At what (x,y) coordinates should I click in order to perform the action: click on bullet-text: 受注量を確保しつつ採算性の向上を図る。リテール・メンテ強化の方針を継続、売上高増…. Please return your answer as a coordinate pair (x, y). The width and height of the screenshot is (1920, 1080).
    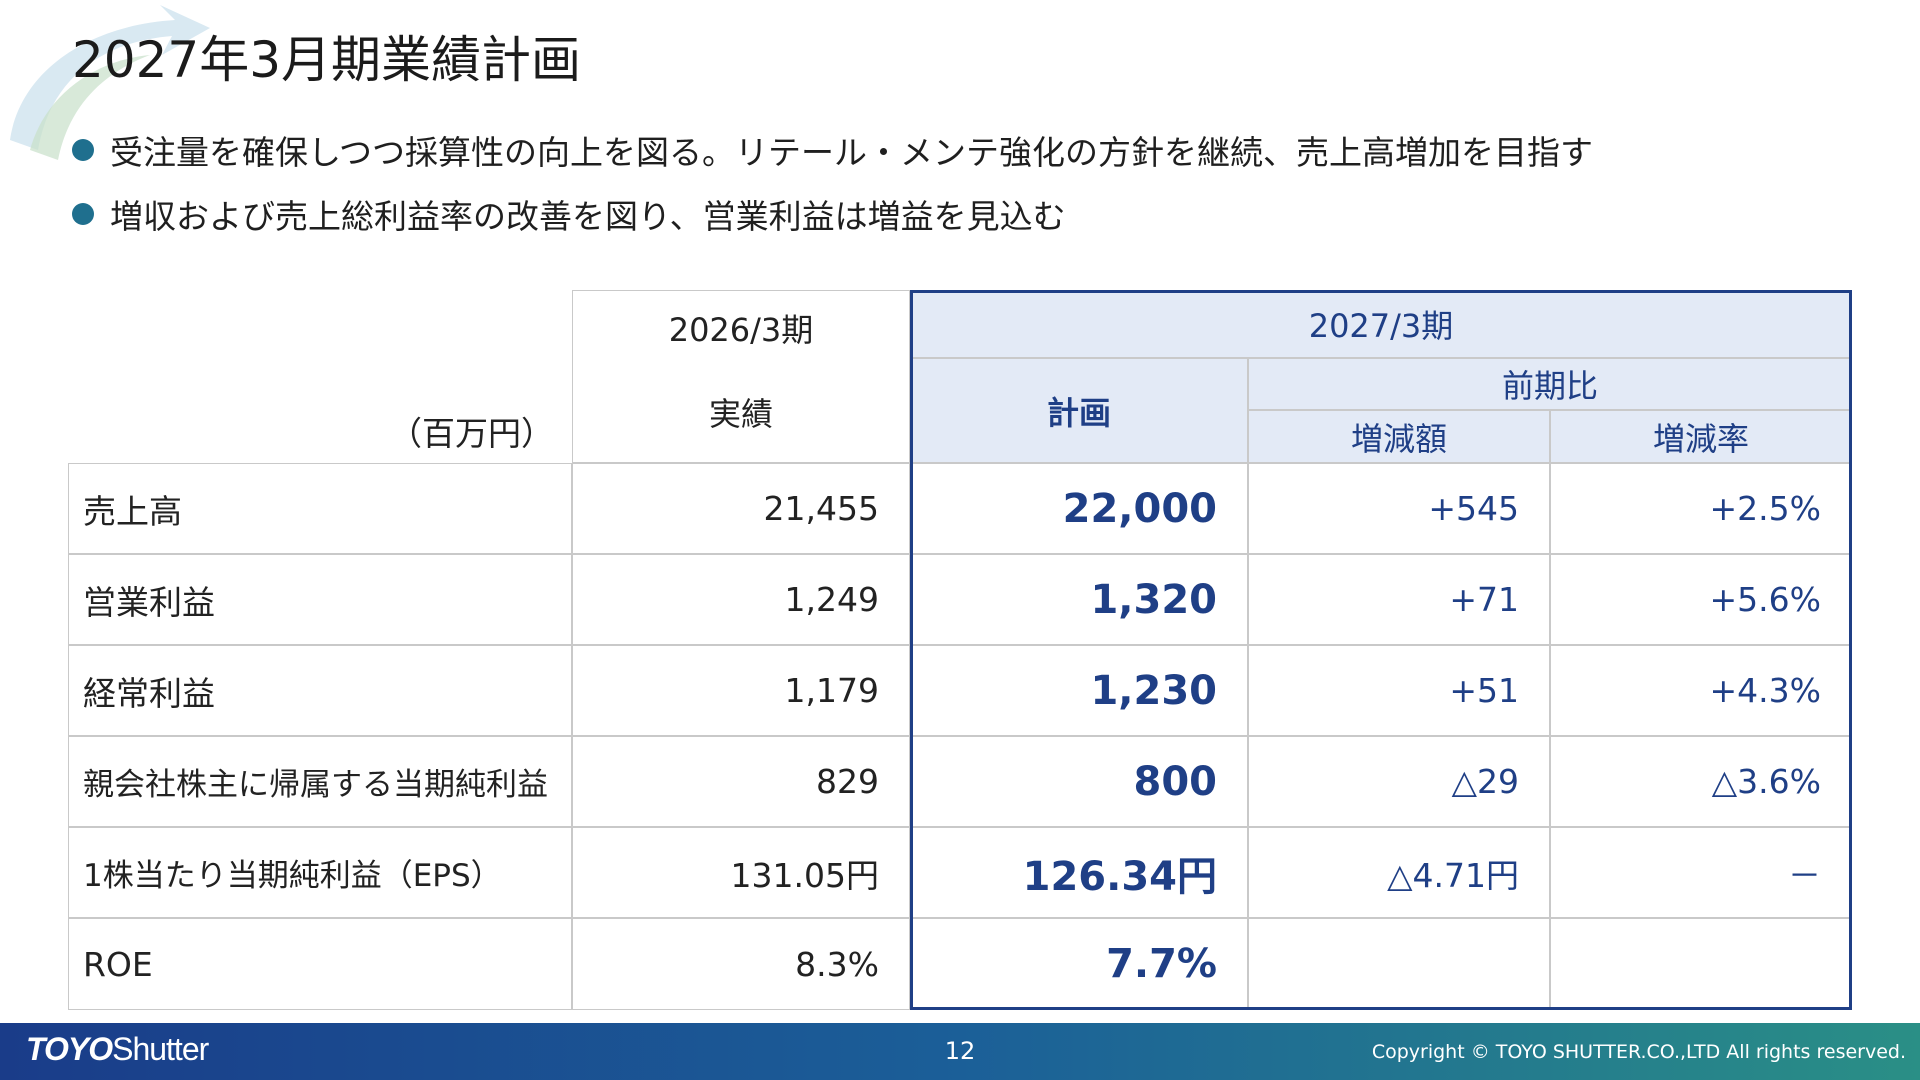
    Looking at the image, I should click on (852, 152).